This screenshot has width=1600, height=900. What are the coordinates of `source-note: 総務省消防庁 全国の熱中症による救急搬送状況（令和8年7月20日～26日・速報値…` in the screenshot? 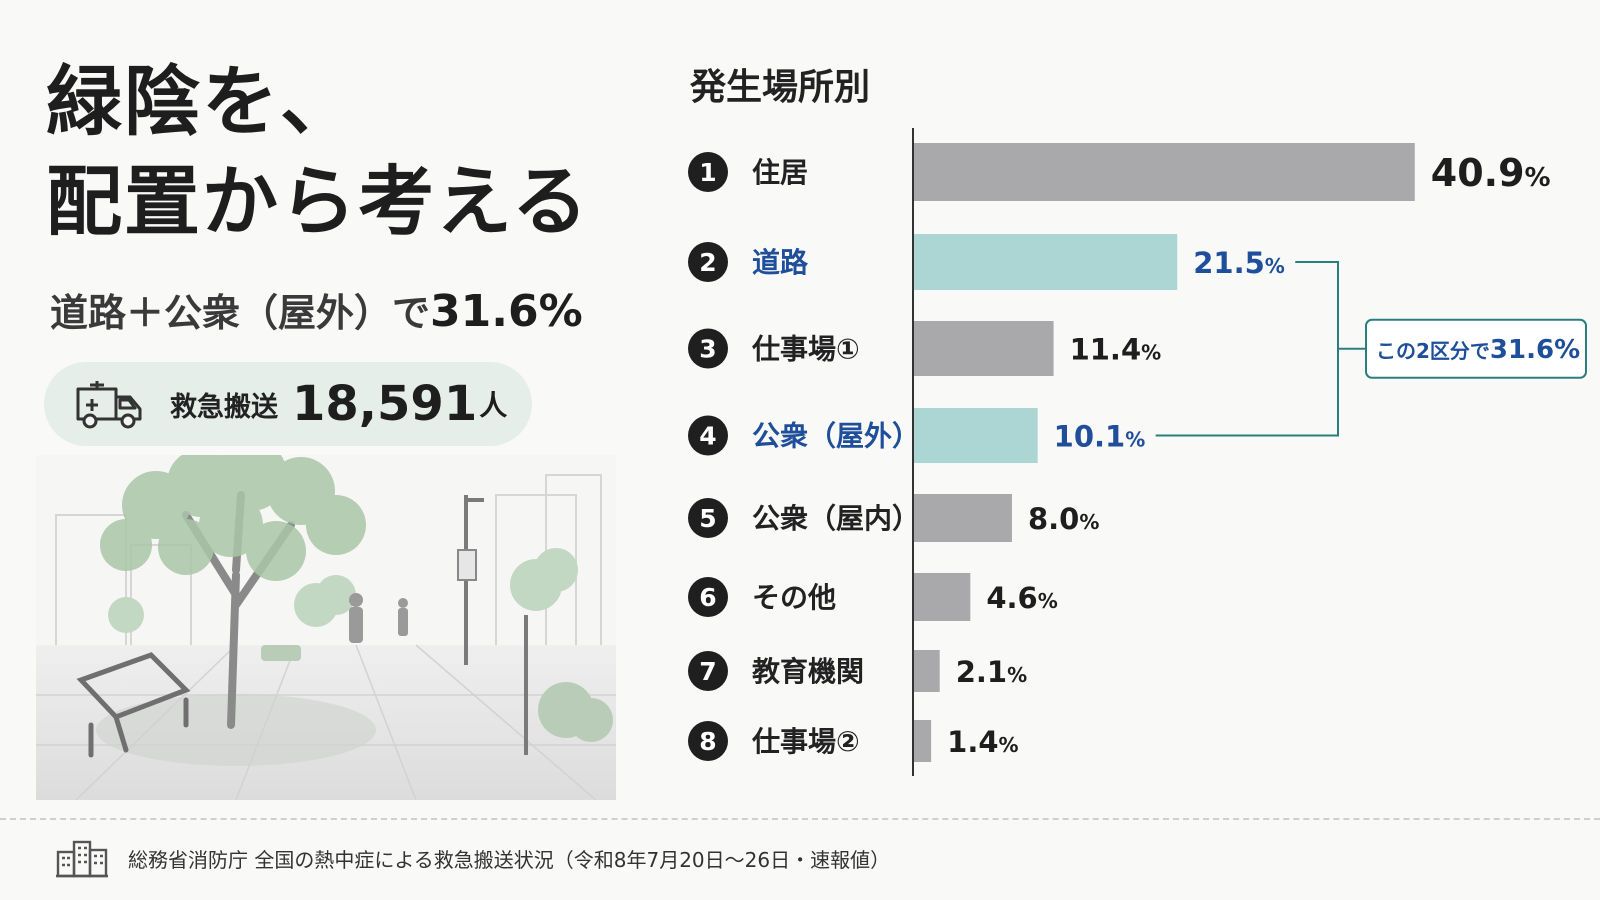 It's located at (473, 858).